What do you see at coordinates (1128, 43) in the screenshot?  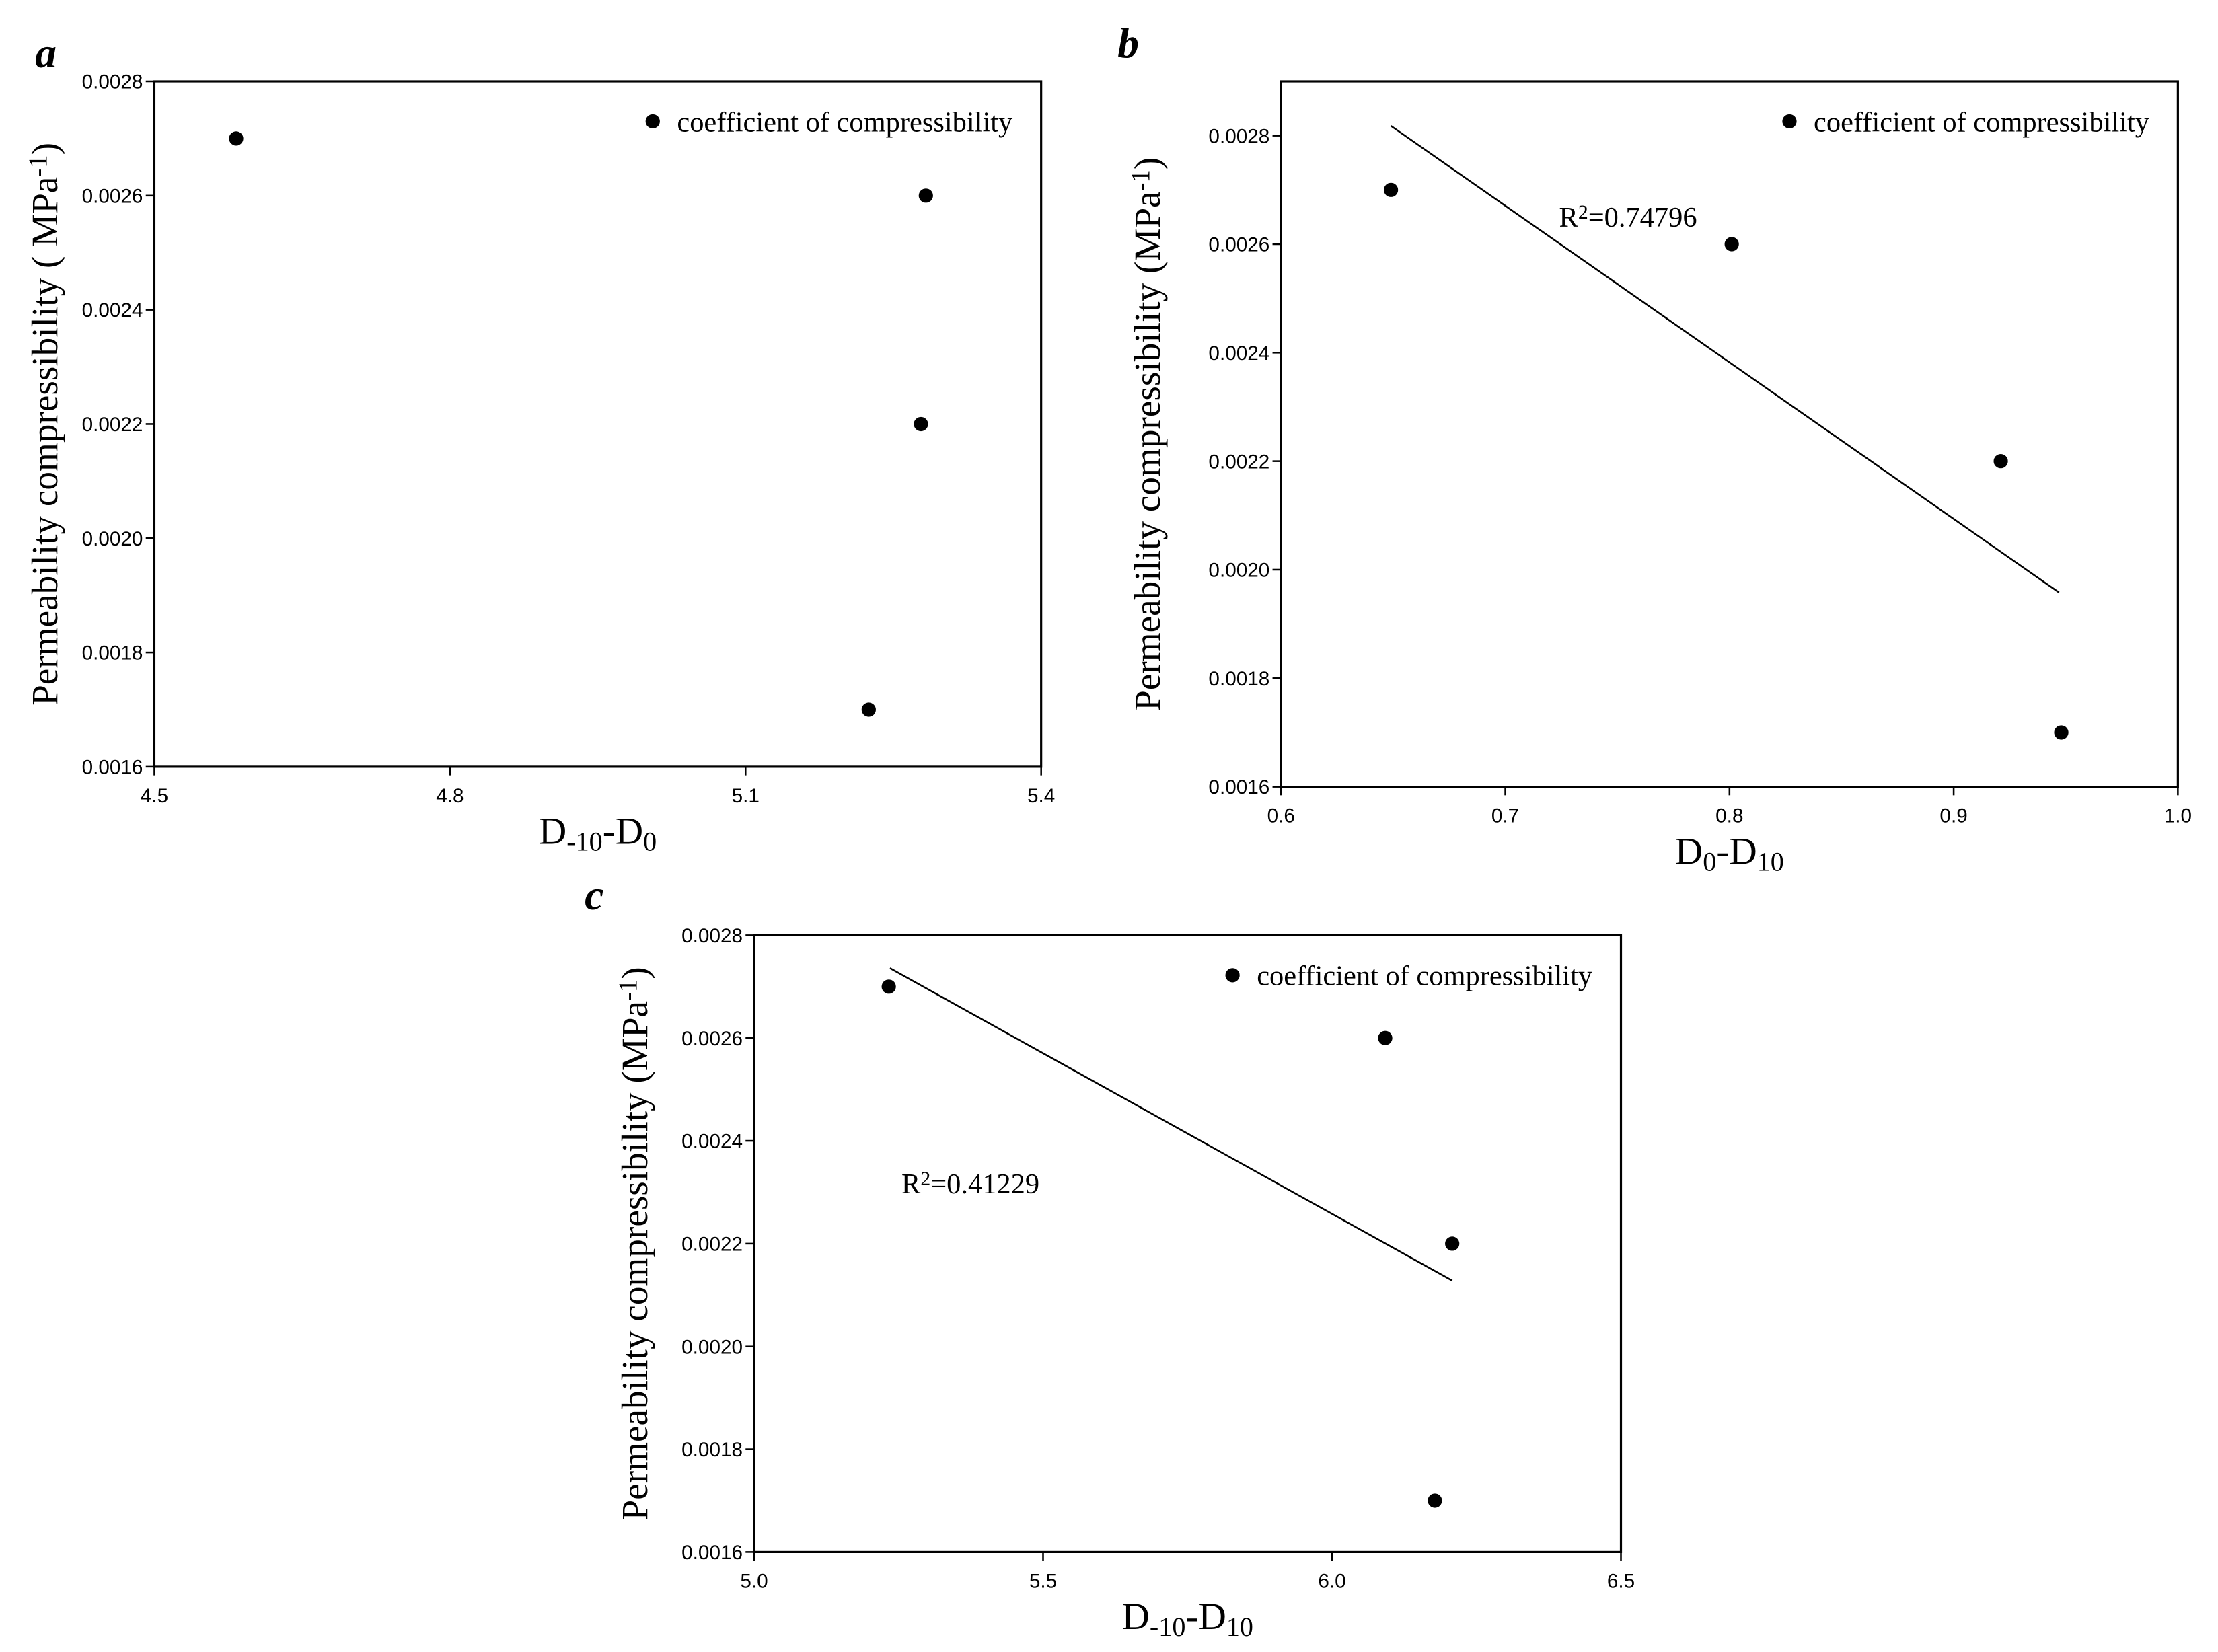 I see `panel-label: b` at bounding box center [1128, 43].